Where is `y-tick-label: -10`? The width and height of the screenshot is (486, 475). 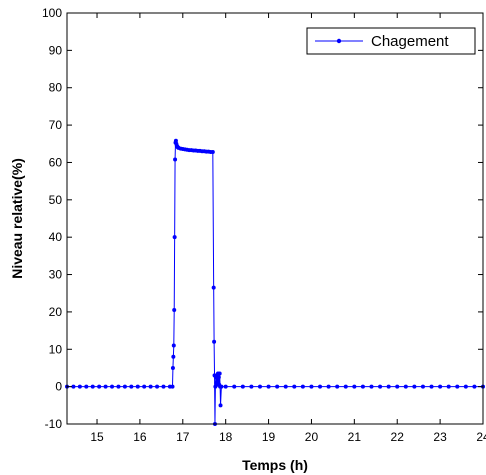
y-tick-label: -10 is located at coordinates (54, 424).